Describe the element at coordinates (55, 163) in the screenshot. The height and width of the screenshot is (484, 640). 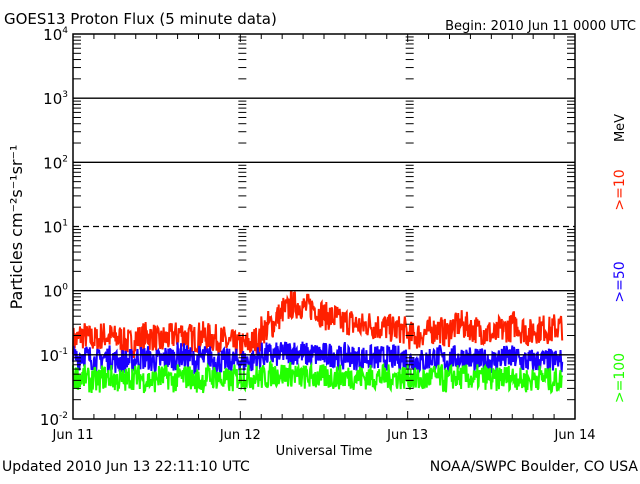
I see `y-tick-label: 102` at that location.